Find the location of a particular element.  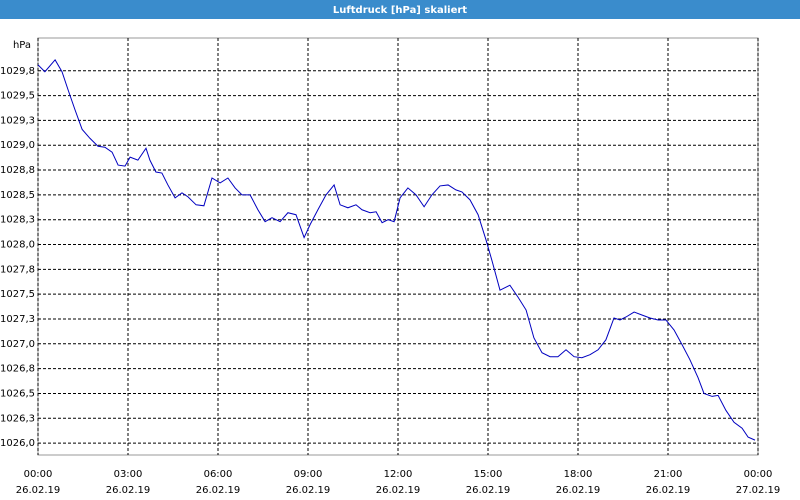

y-tick-label: 1027,8 is located at coordinates (17, 269).